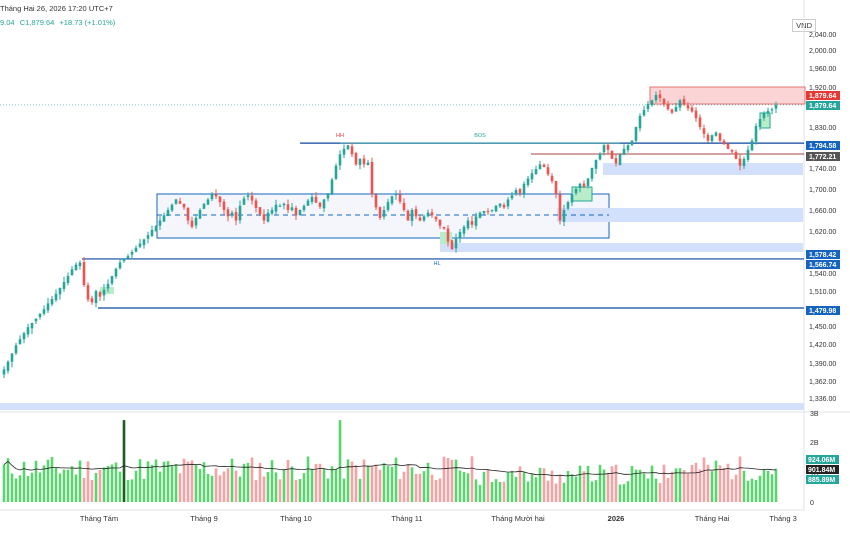 This screenshot has width=850, height=560. What do you see at coordinates (57, 22) in the screenshot?
I see `ohlc-readout: 9.04 C1,879.64 +18.73 (+1.01%)` at bounding box center [57, 22].